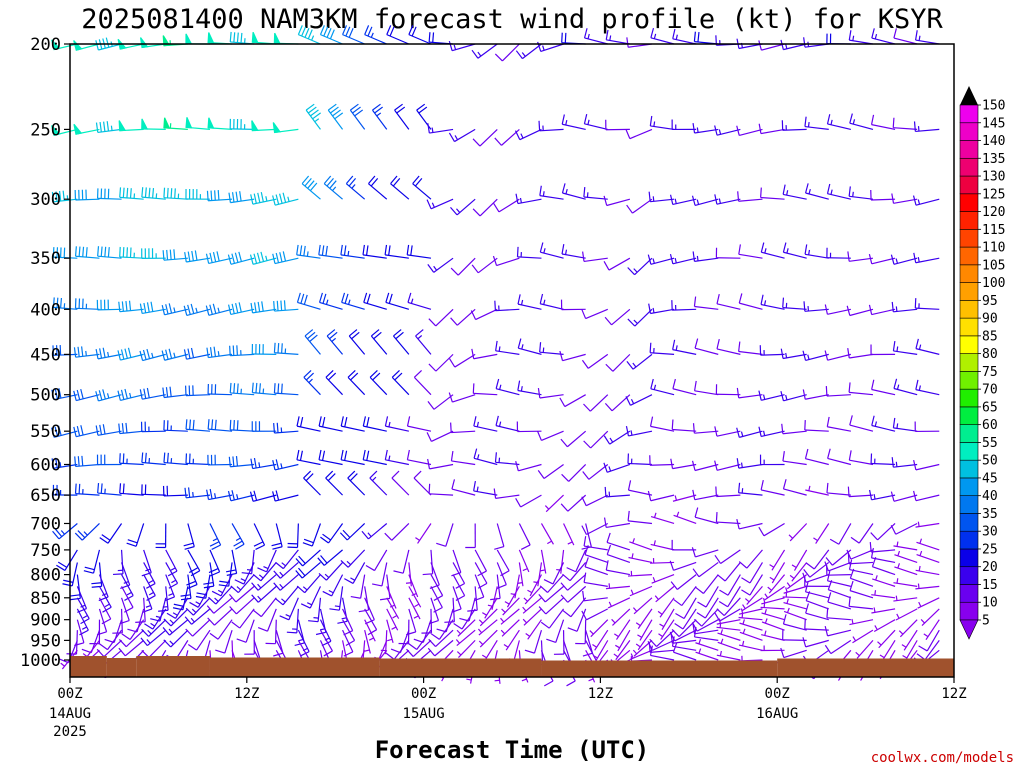 This screenshot has height=768, width=1024. I want to click on y-tick-label: 400, so click(45, 310).